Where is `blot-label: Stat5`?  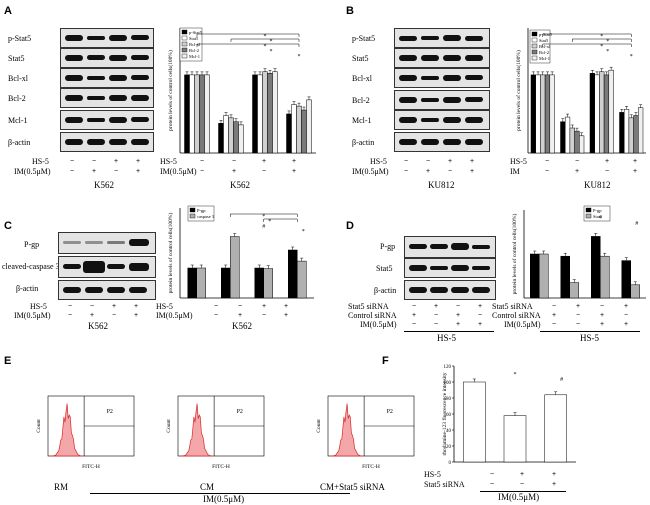 blot-label: Stat5 is located at coordinates (16, 58).